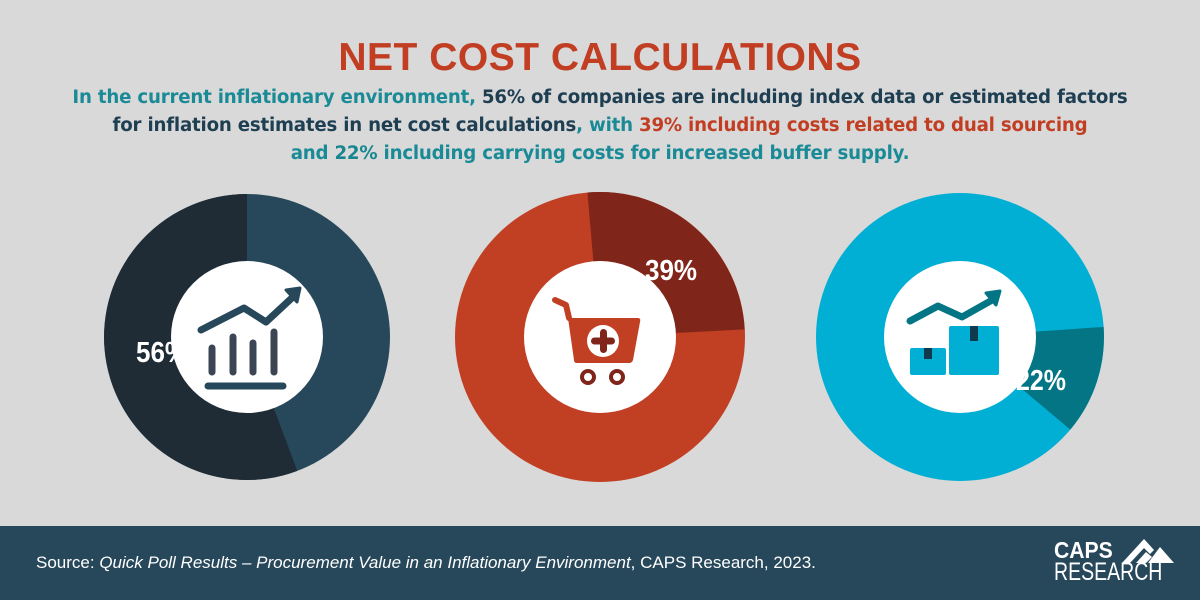 Image resolution: width=1200 pixels, height=600 pixels. What do you see at coordinates (600, 57) in the screenshot?
I see `page-title: NET COST CALCULATIONS` at bounding box center [600, 57].